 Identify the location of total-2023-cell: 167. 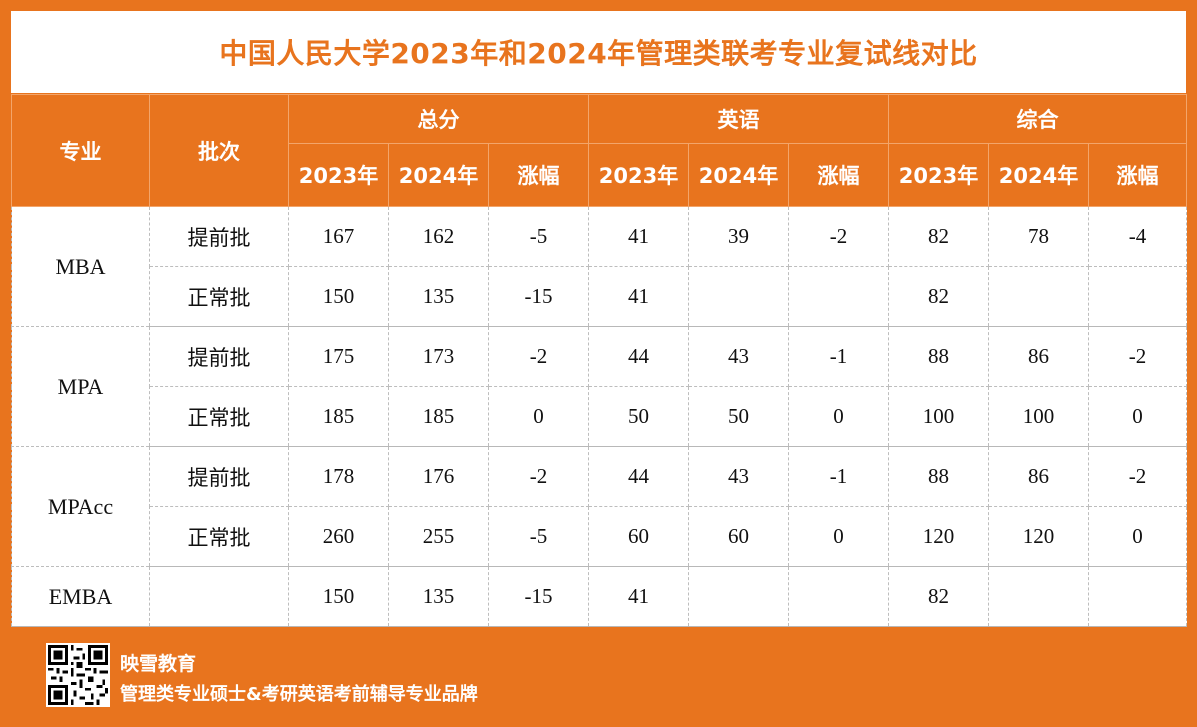
(338, 236).